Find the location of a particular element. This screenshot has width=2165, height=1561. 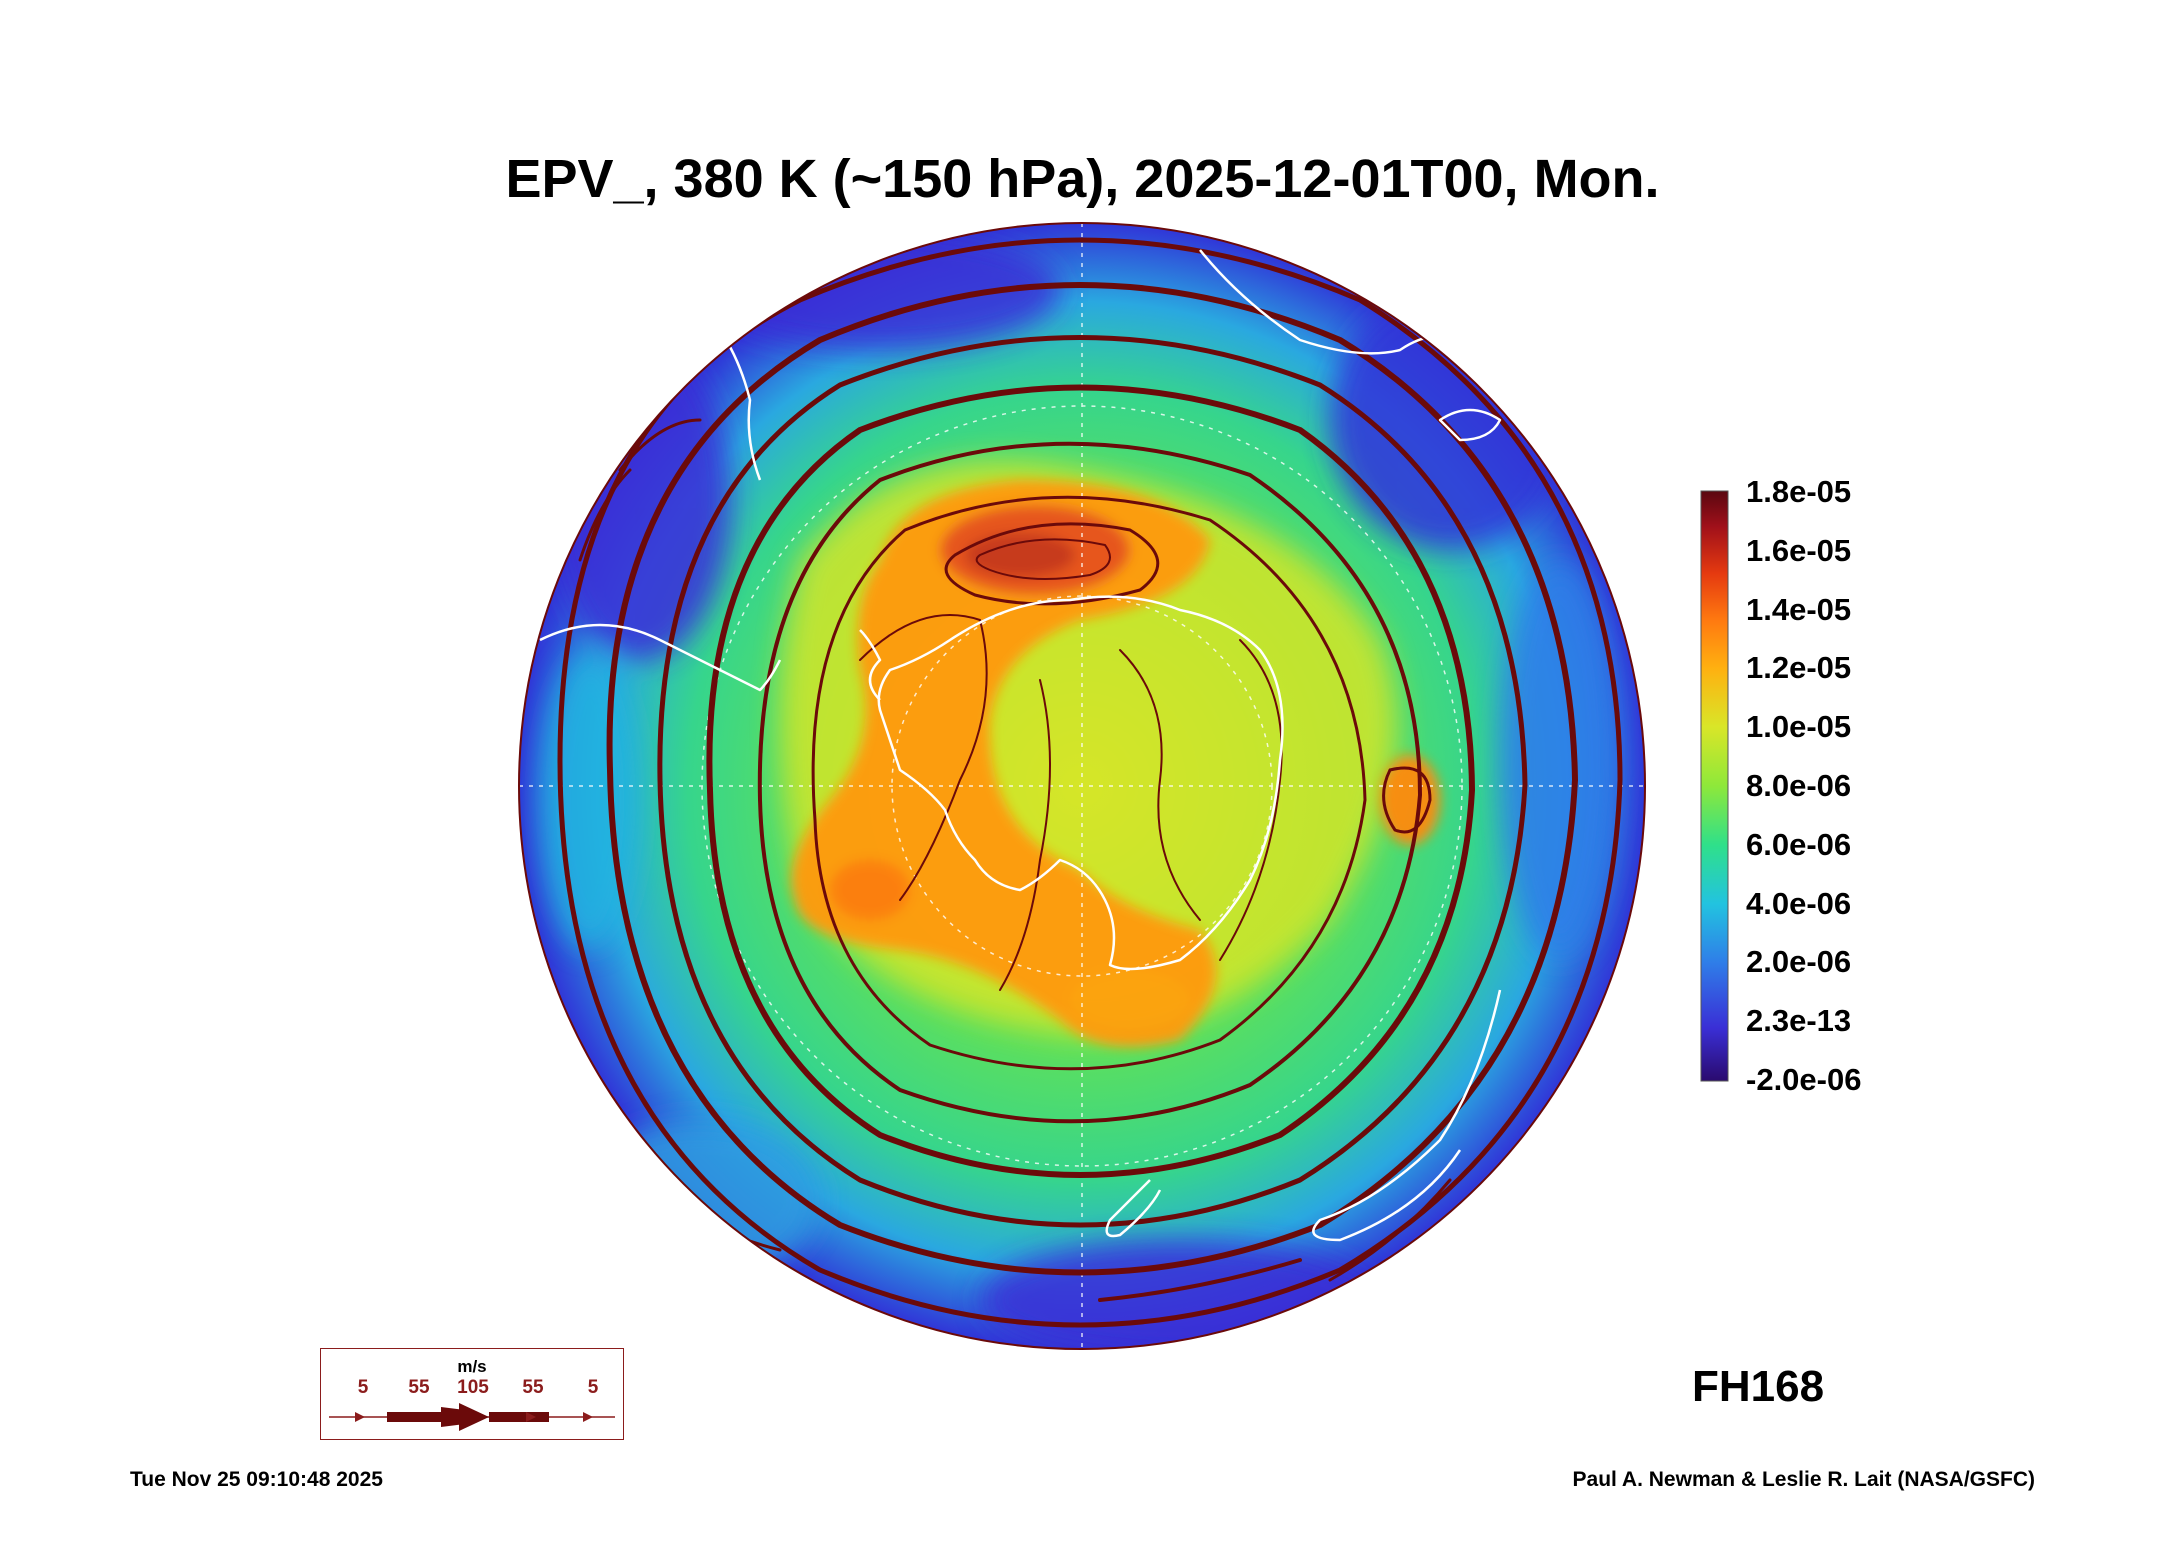

run-timestamp: Tue Nov 25 09:10:48 2025 is located at coordinates (256, 1479).